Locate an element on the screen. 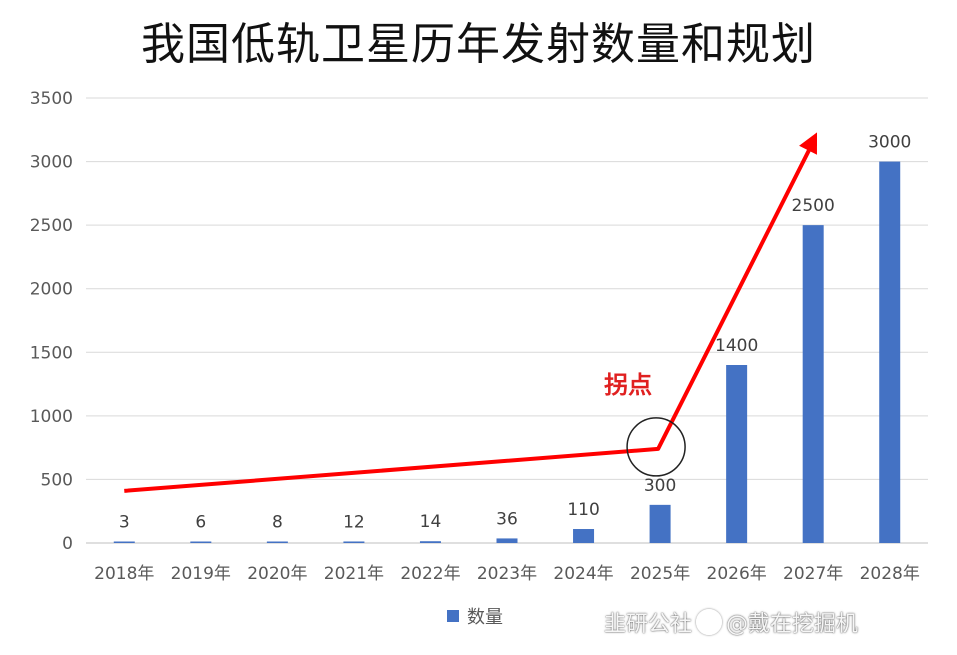 The height and width of the screenshot is (655, 957). watermark-logo-icon is located at coordinates (709, 622).